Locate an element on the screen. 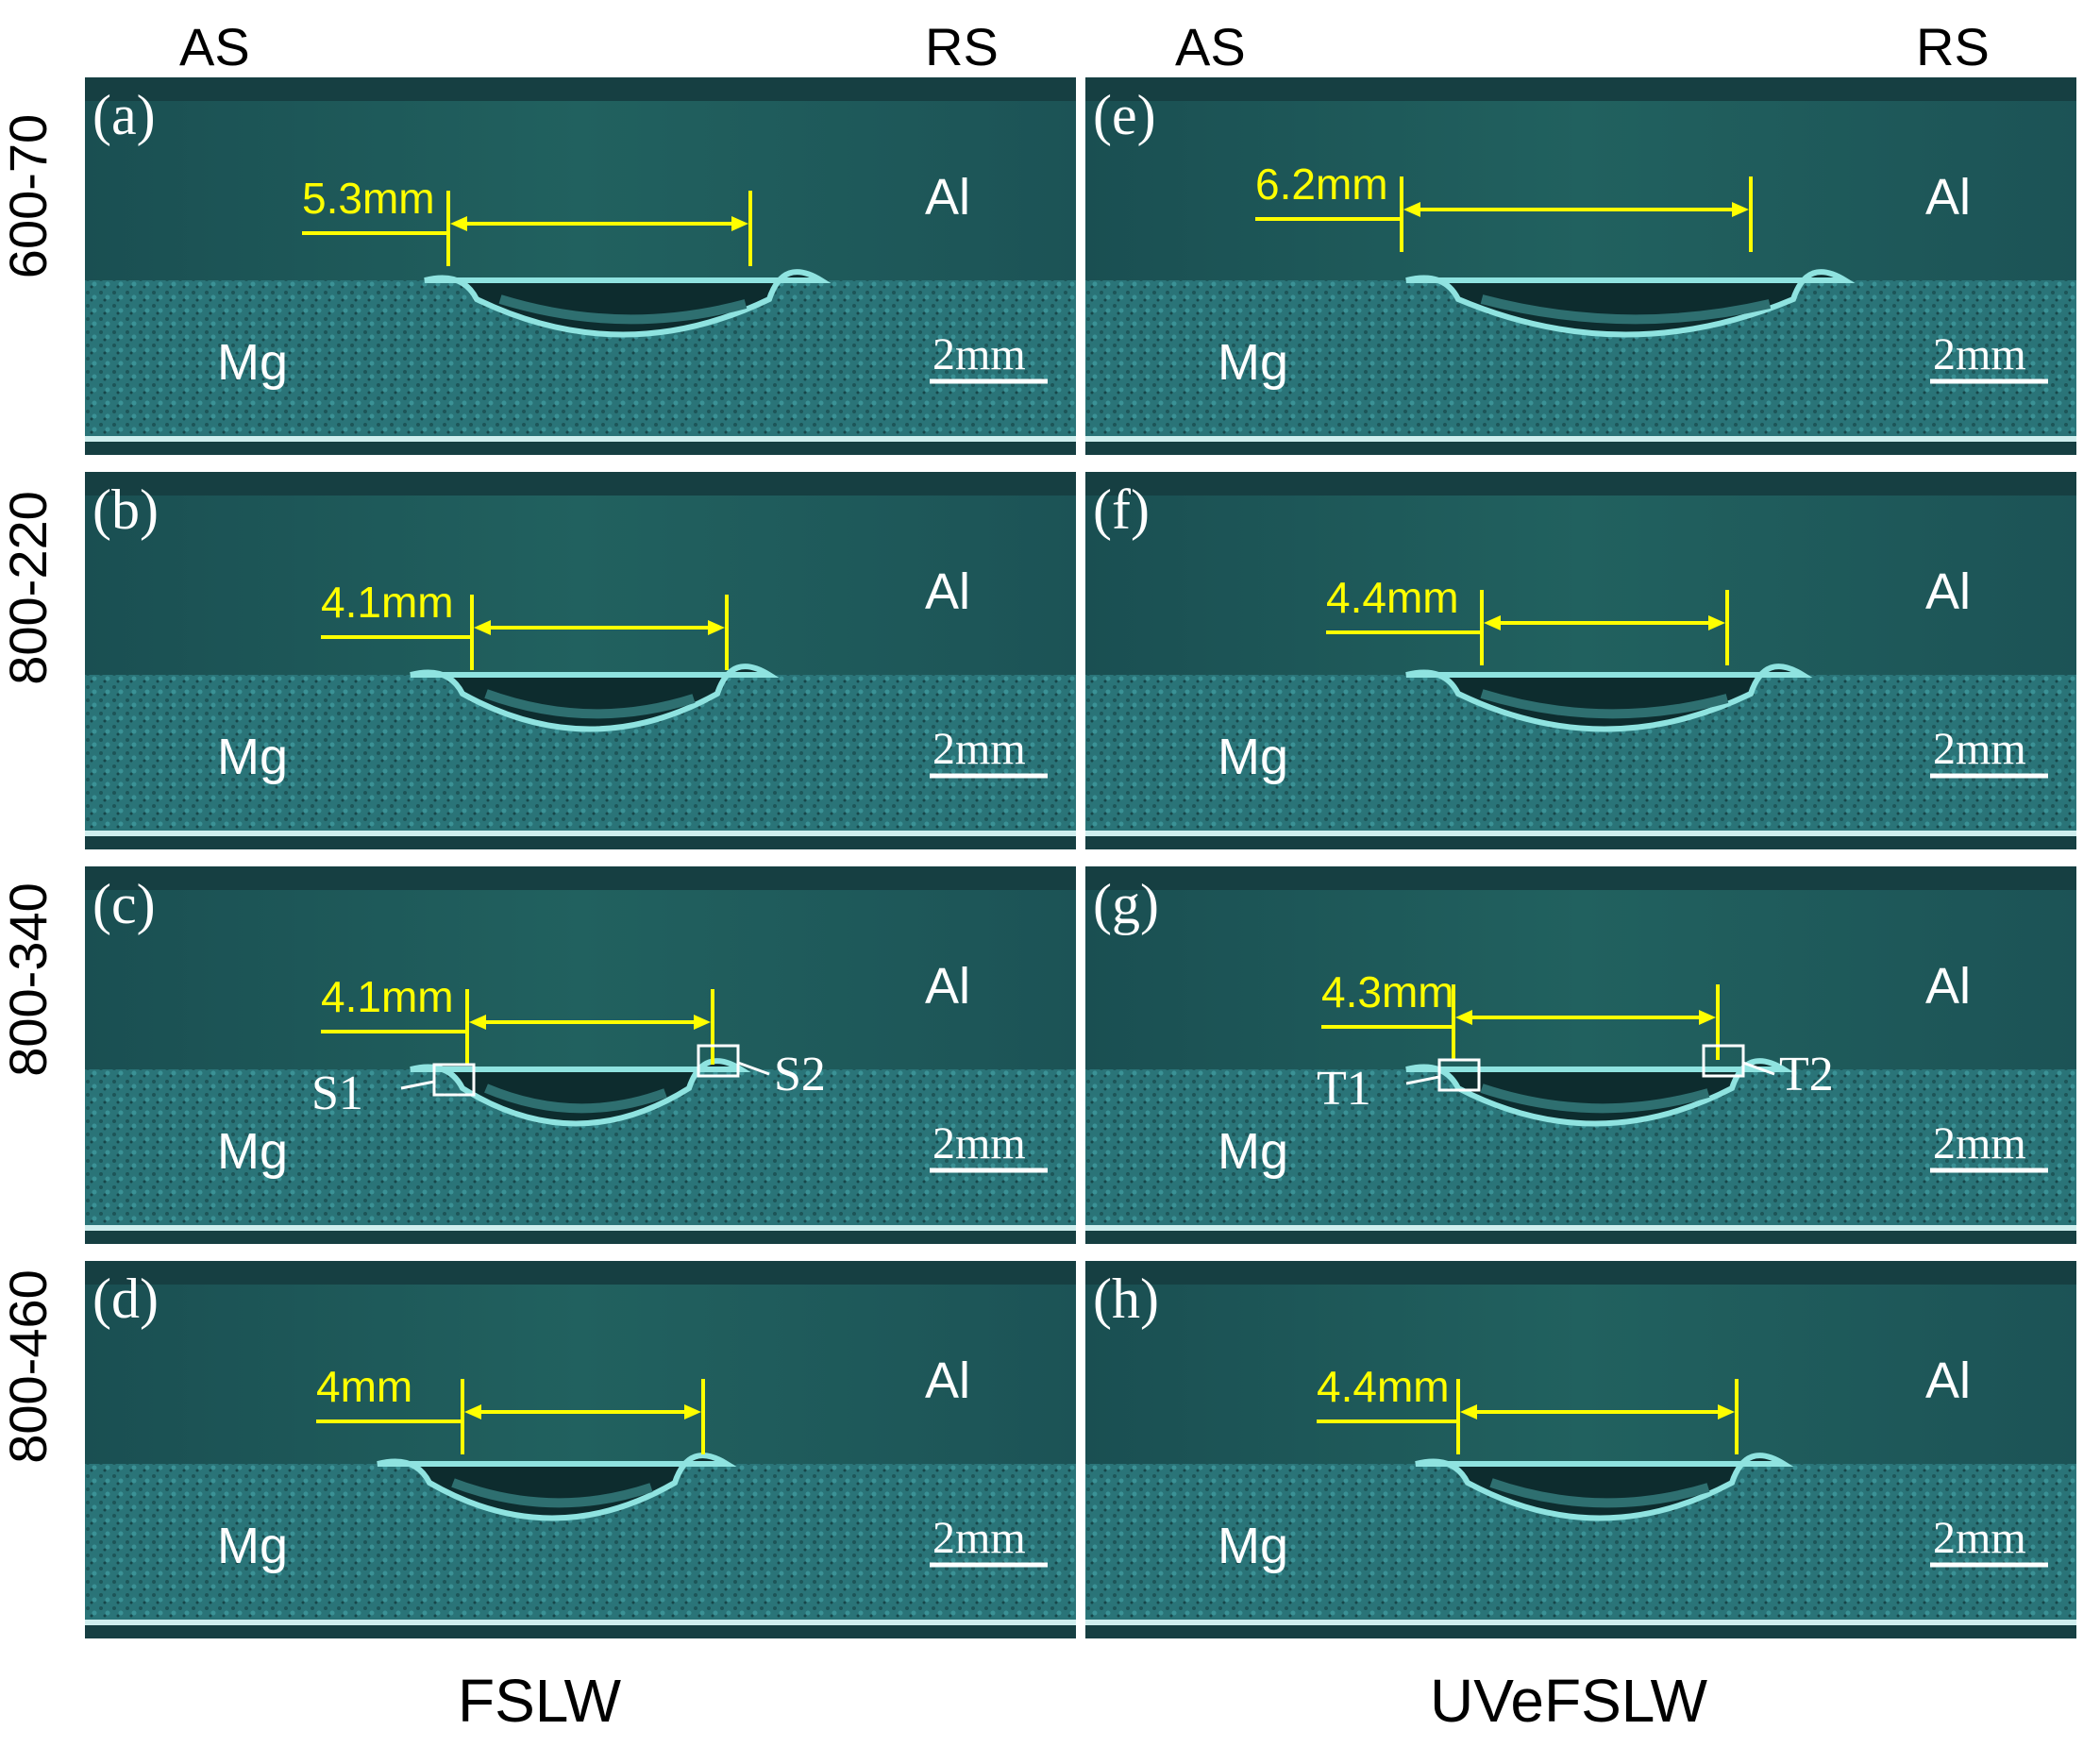  measure-label: 4mm is located at coordinates (364, 1386).